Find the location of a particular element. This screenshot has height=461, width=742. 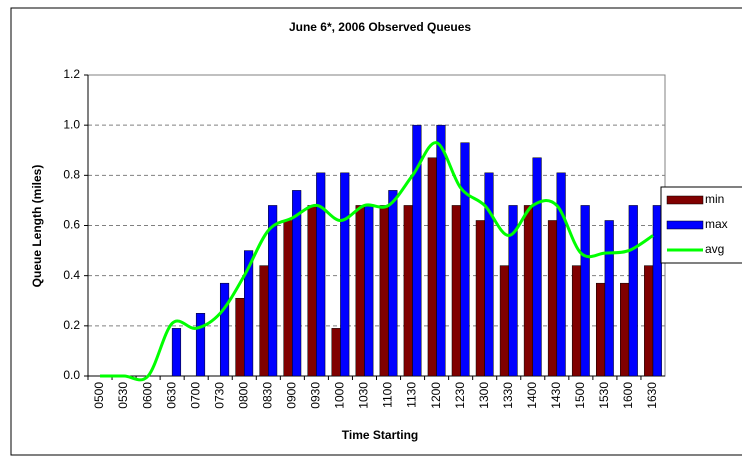

y-tick-label: 0.4 is located at coordinates (71, 275).